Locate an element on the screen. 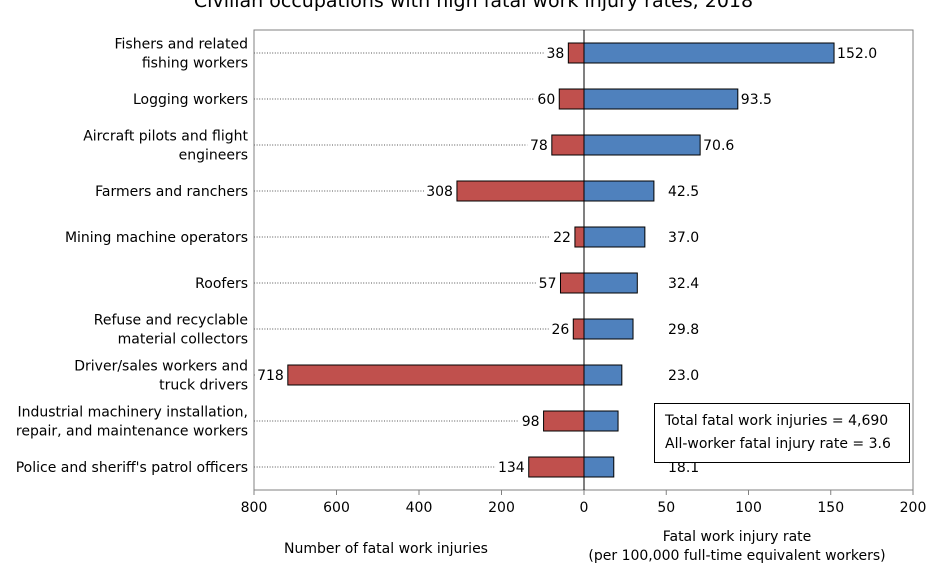 The height and width of the screenshot is (571, 947). label-fatal-count: 134 is located at coordinates (511, 468).